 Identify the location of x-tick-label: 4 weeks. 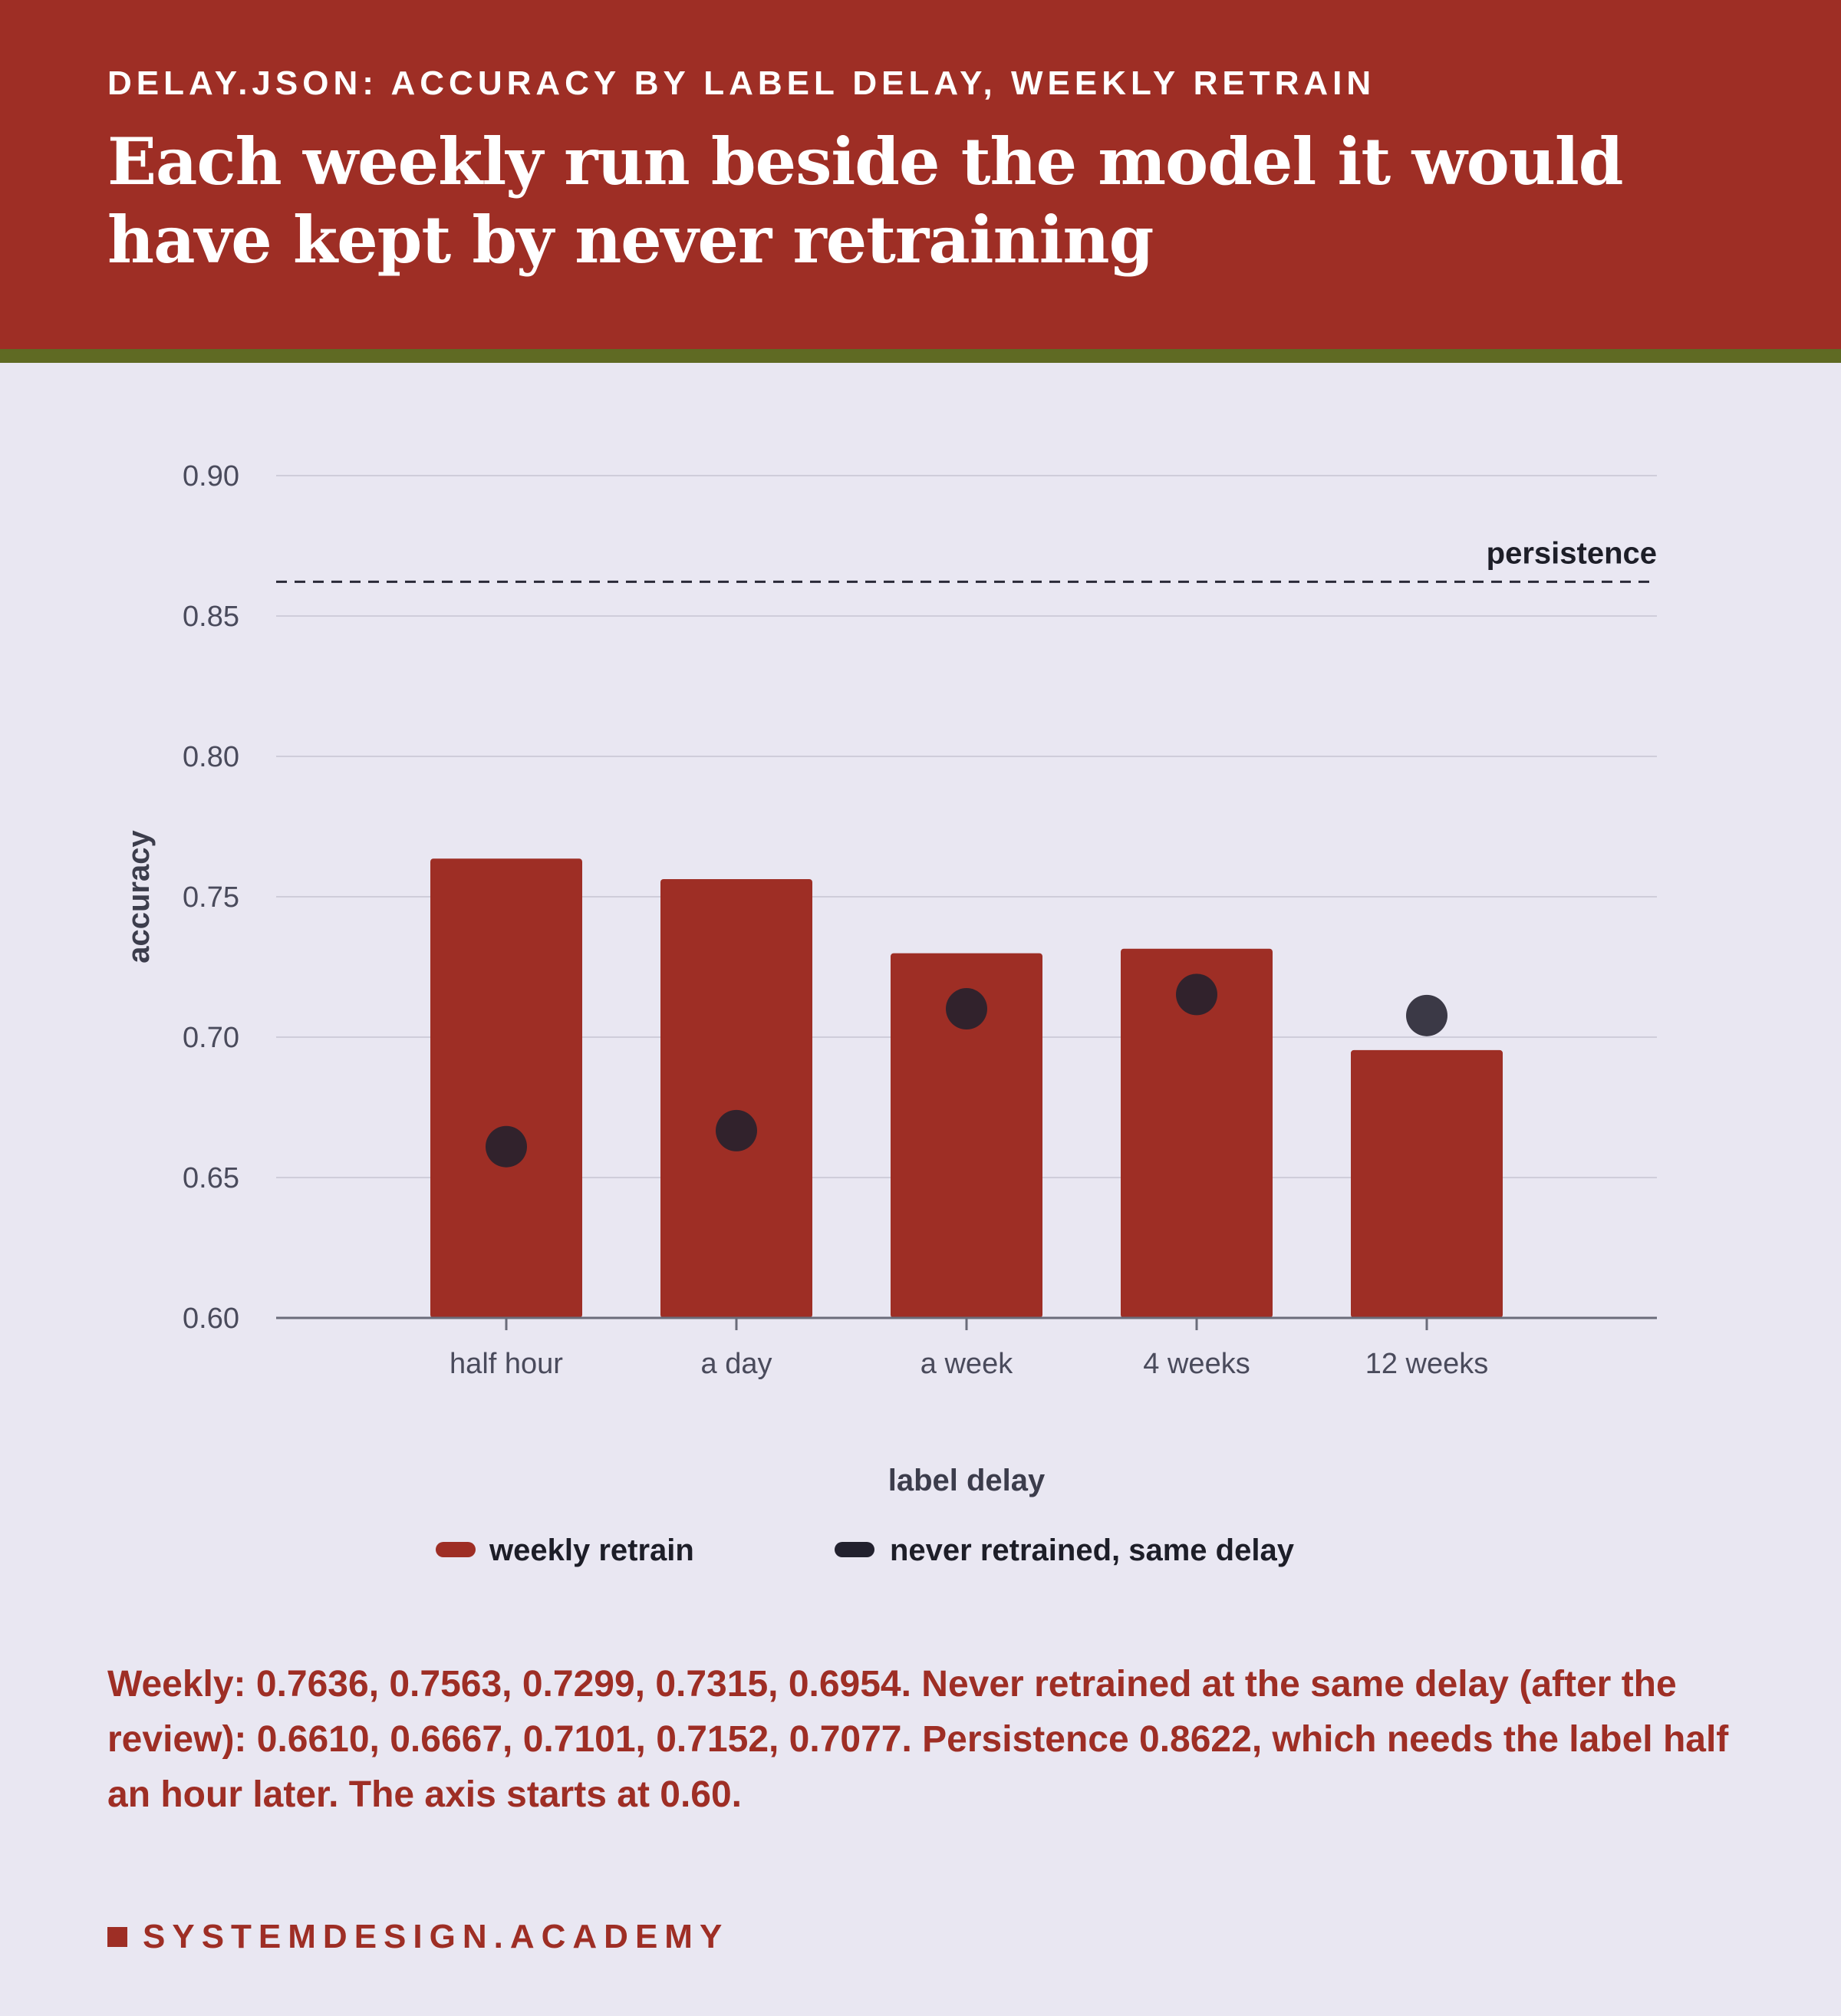
(1196, 1364).